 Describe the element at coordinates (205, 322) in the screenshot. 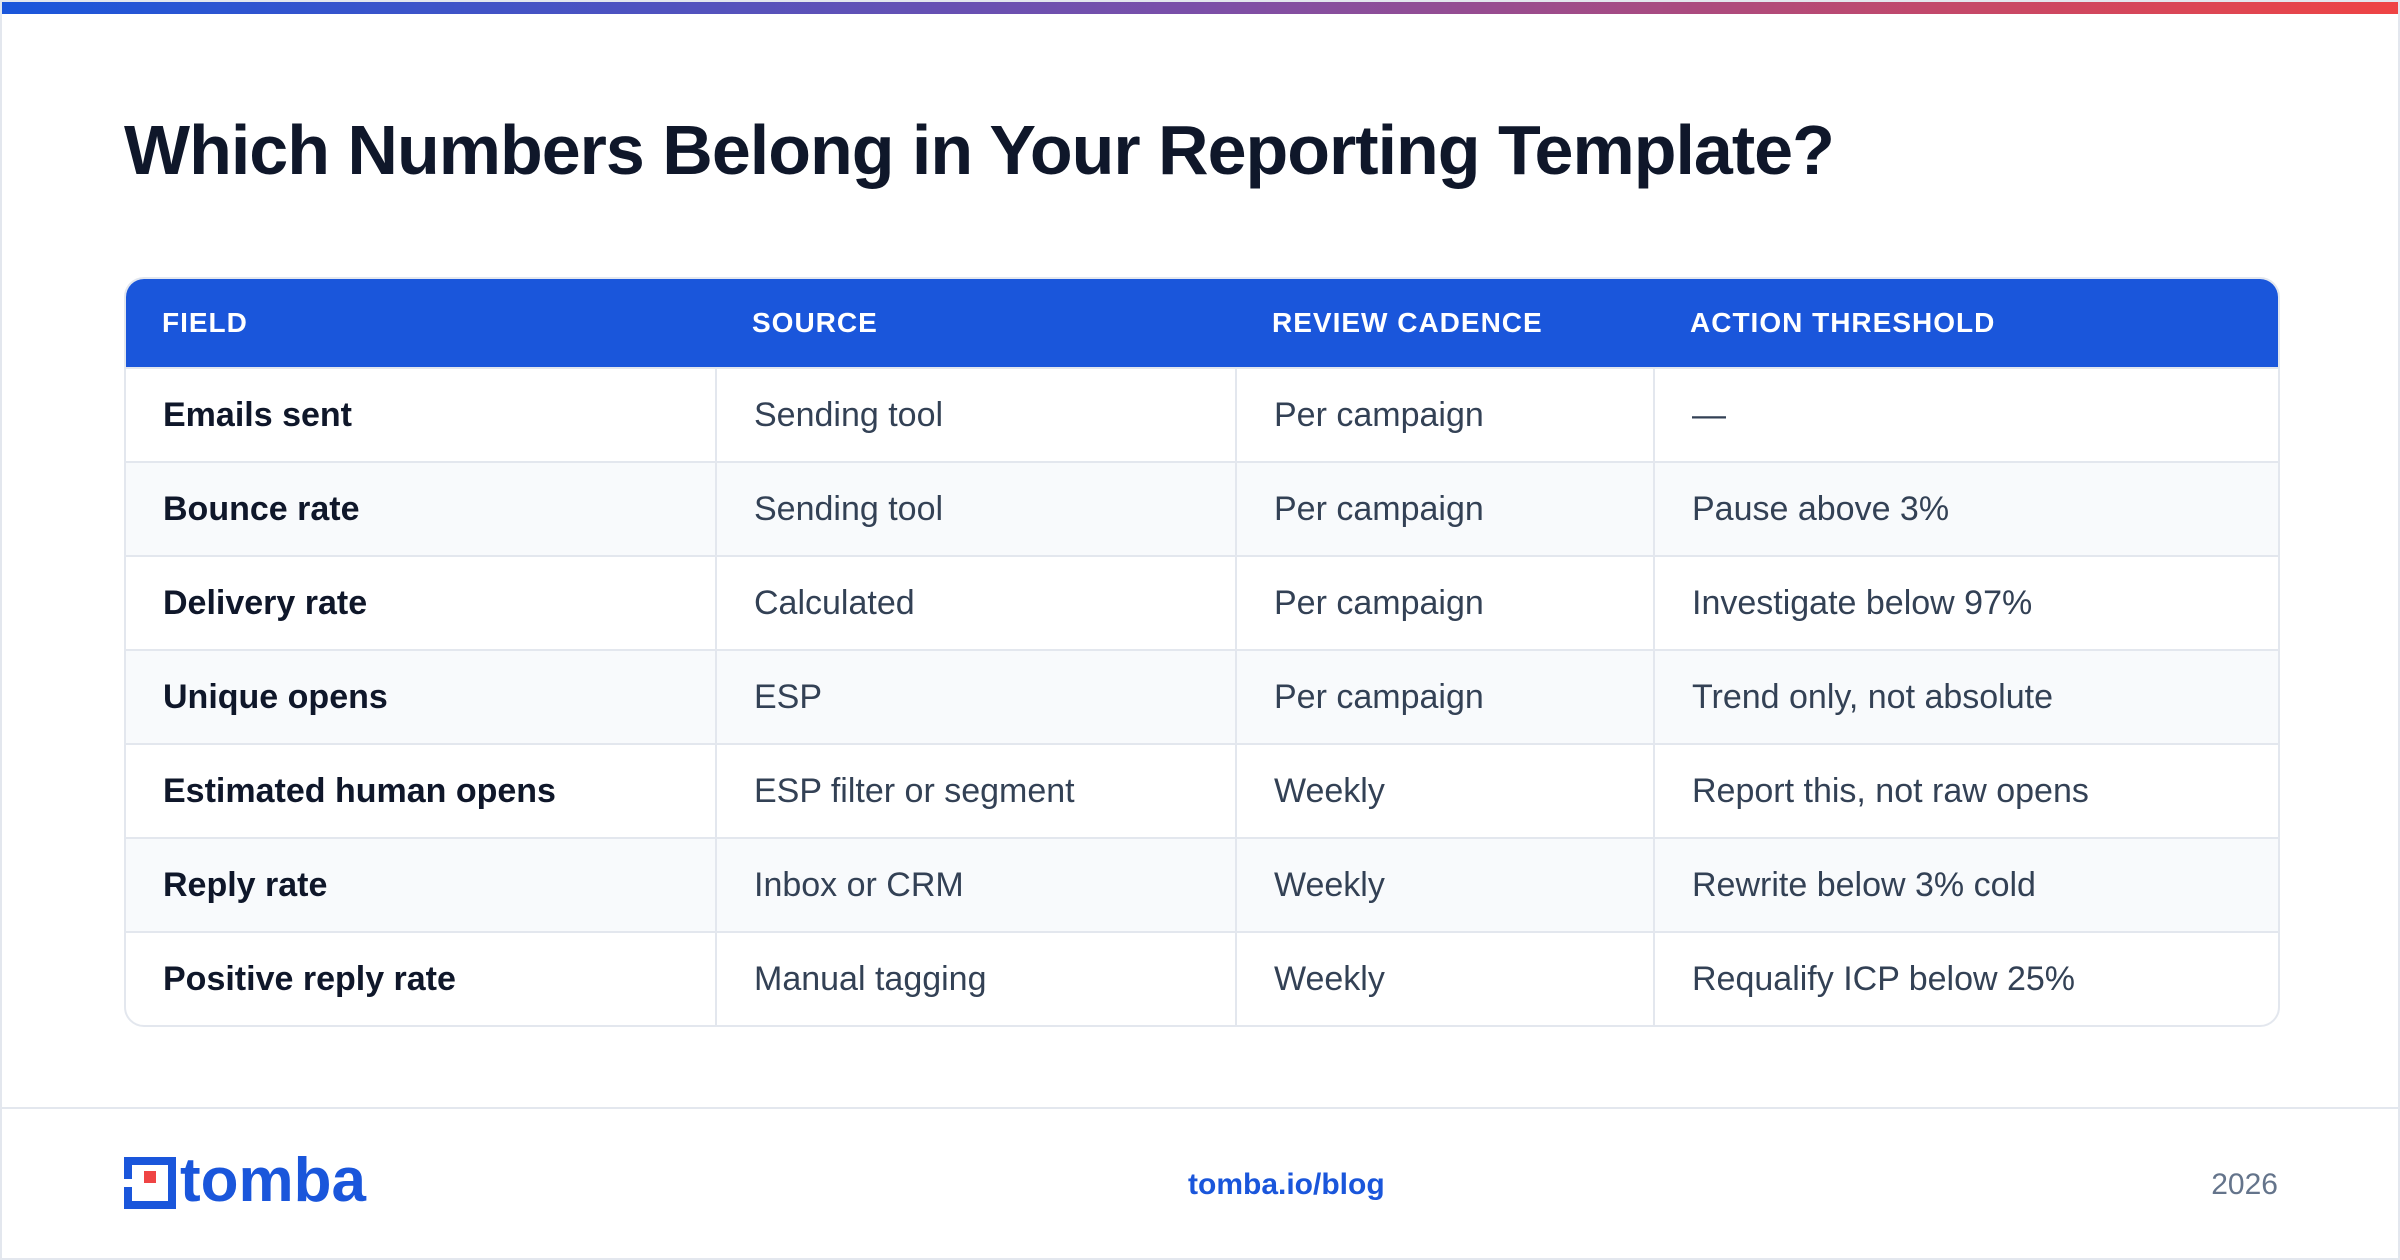

I see `header-field: FIELD` at that location.